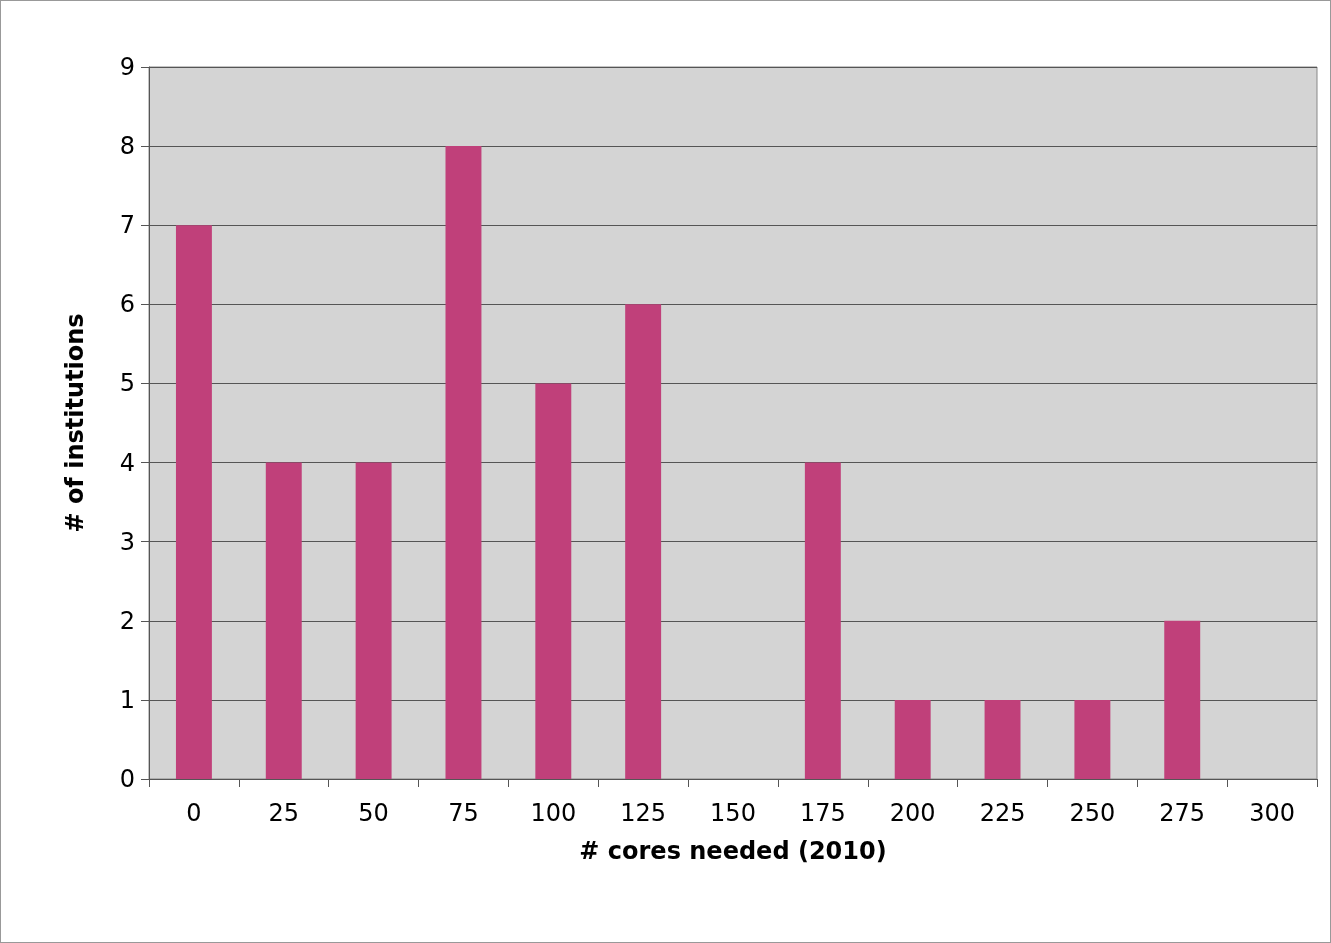 The image size is (1331, 943). I want to click on x-tick-label: 175, so click(822, 813).